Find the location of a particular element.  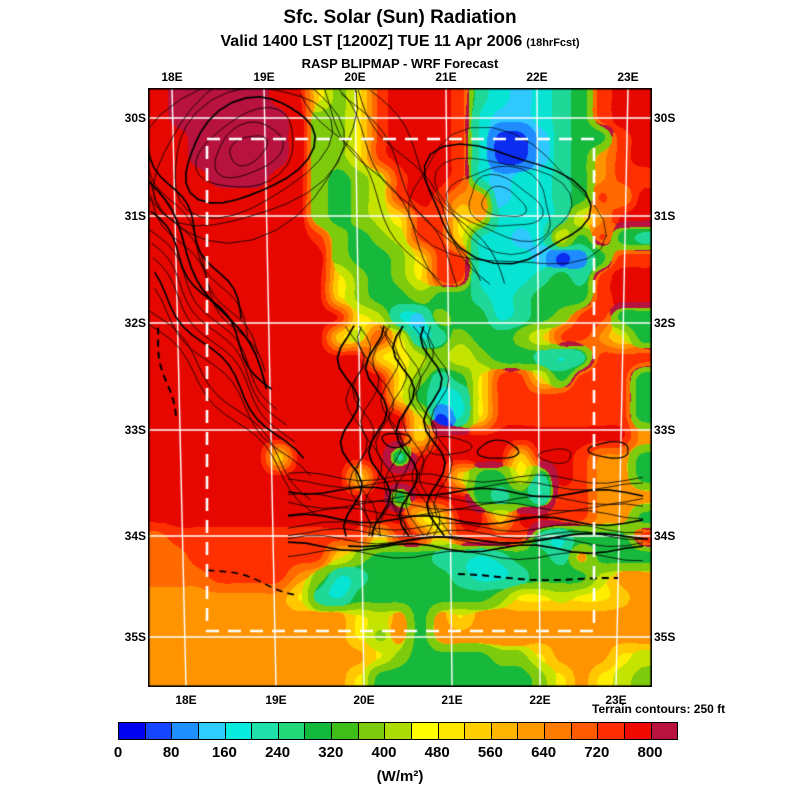

colorbar-tick-320: 320 is located at coordinates (331, 752).